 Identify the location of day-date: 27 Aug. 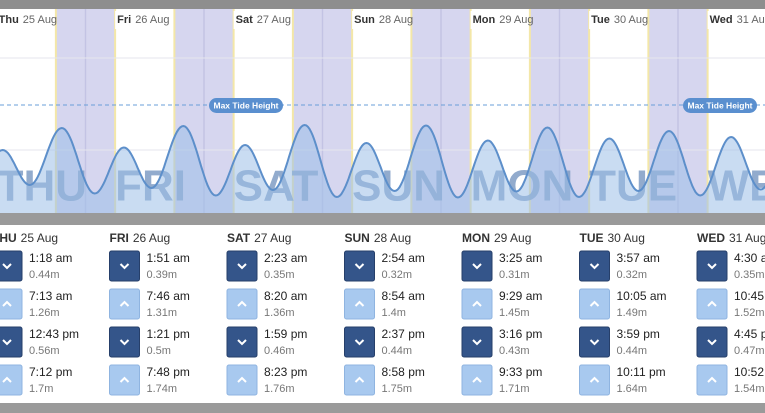
(272, 238).